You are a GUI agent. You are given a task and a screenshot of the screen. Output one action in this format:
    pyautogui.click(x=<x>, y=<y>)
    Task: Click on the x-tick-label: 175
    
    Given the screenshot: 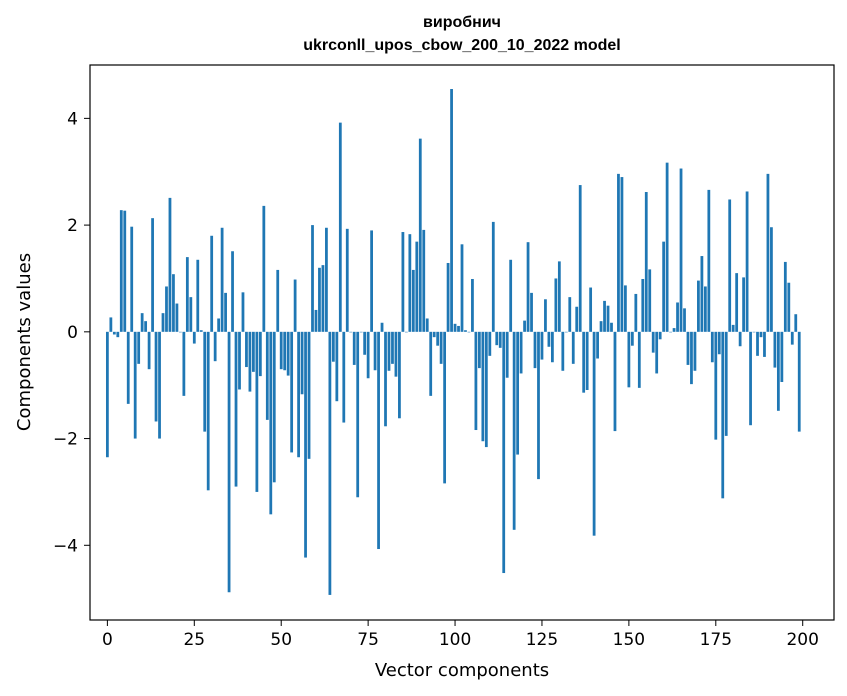 What is the action you would take?
    pyautogui.click(x=716, y=640)
    